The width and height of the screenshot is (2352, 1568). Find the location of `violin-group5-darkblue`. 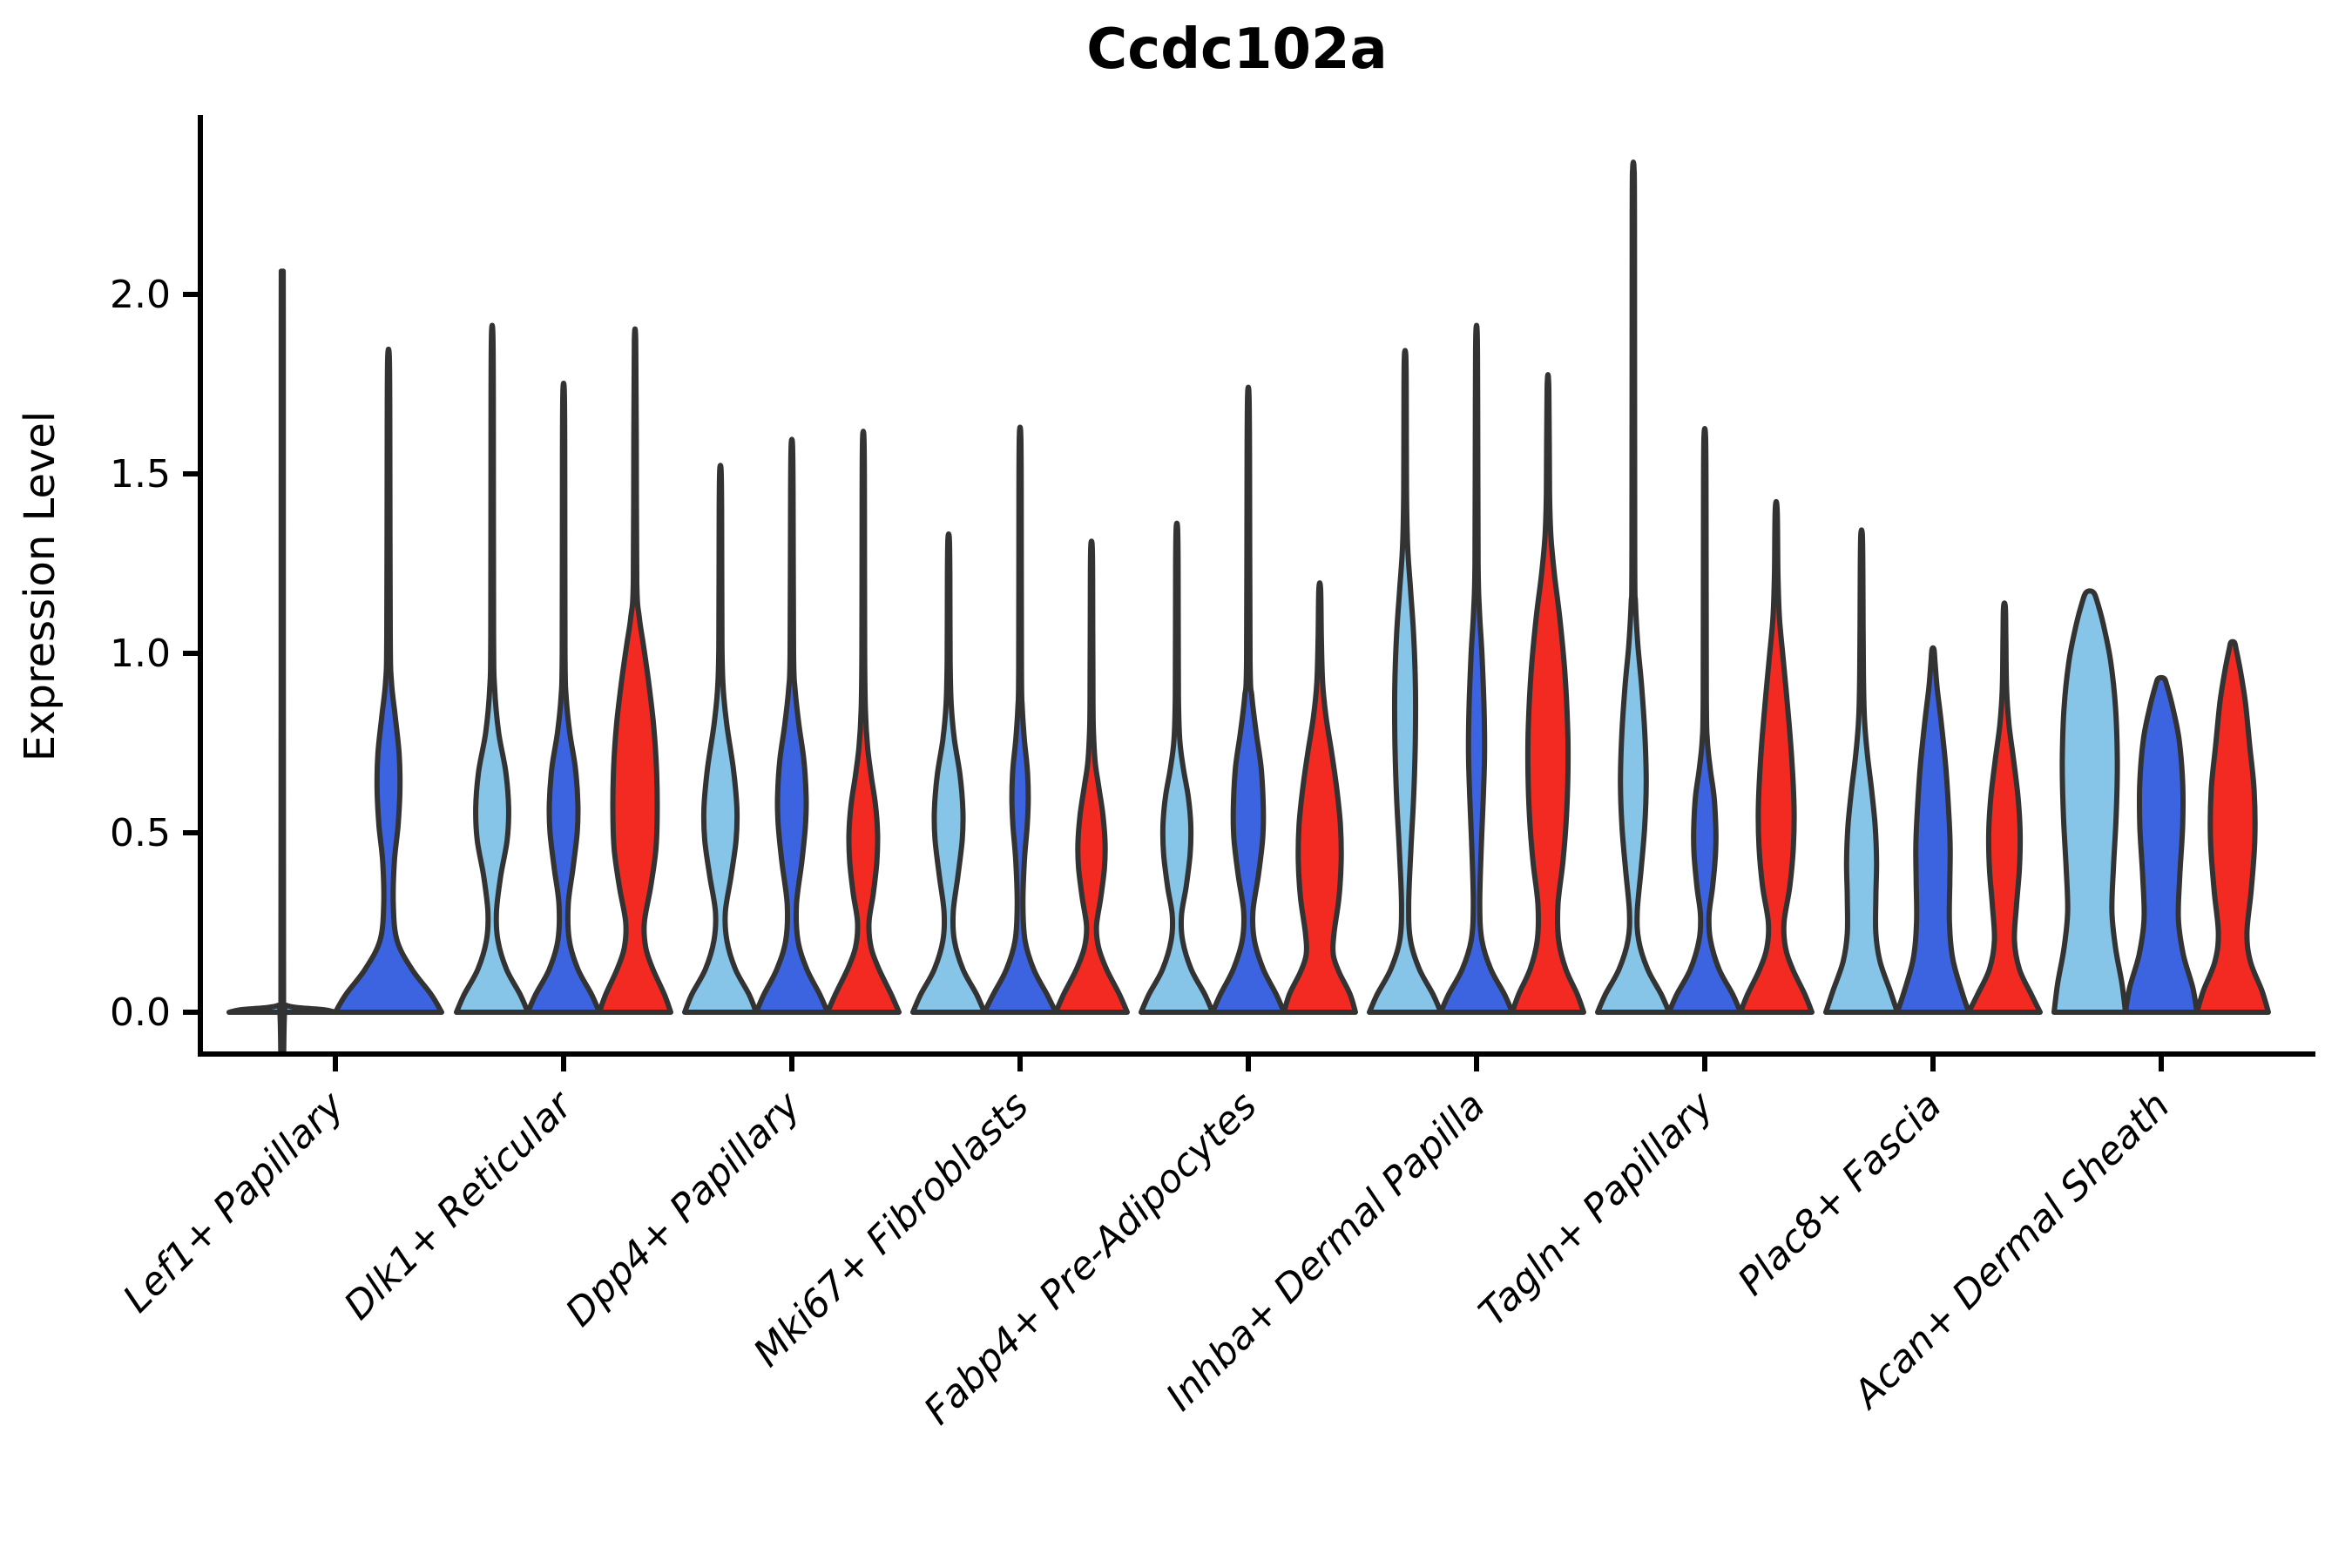

violin-group5-darkblue is located at coordinates (1248, 699).